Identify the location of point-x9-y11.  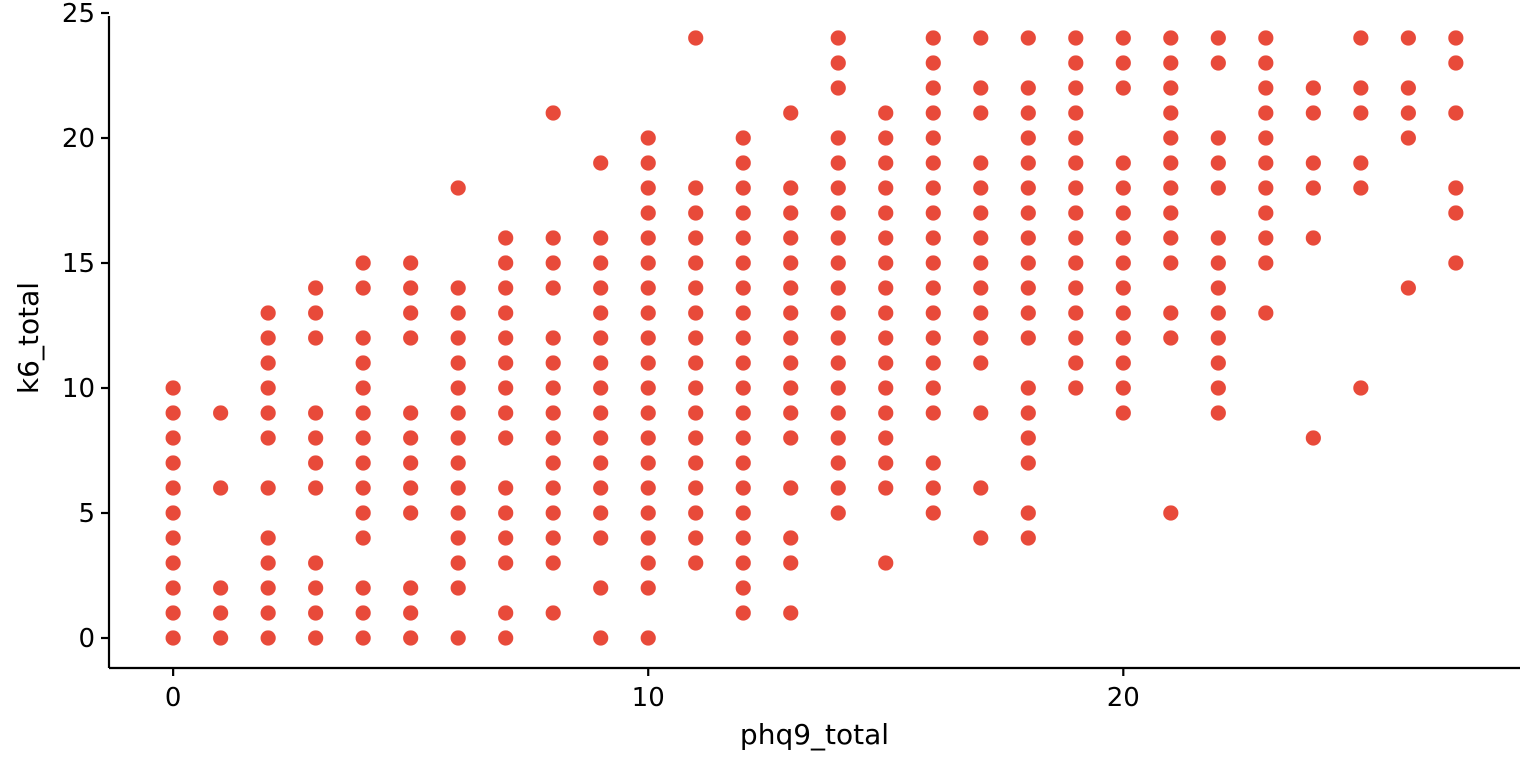
(601, 363).